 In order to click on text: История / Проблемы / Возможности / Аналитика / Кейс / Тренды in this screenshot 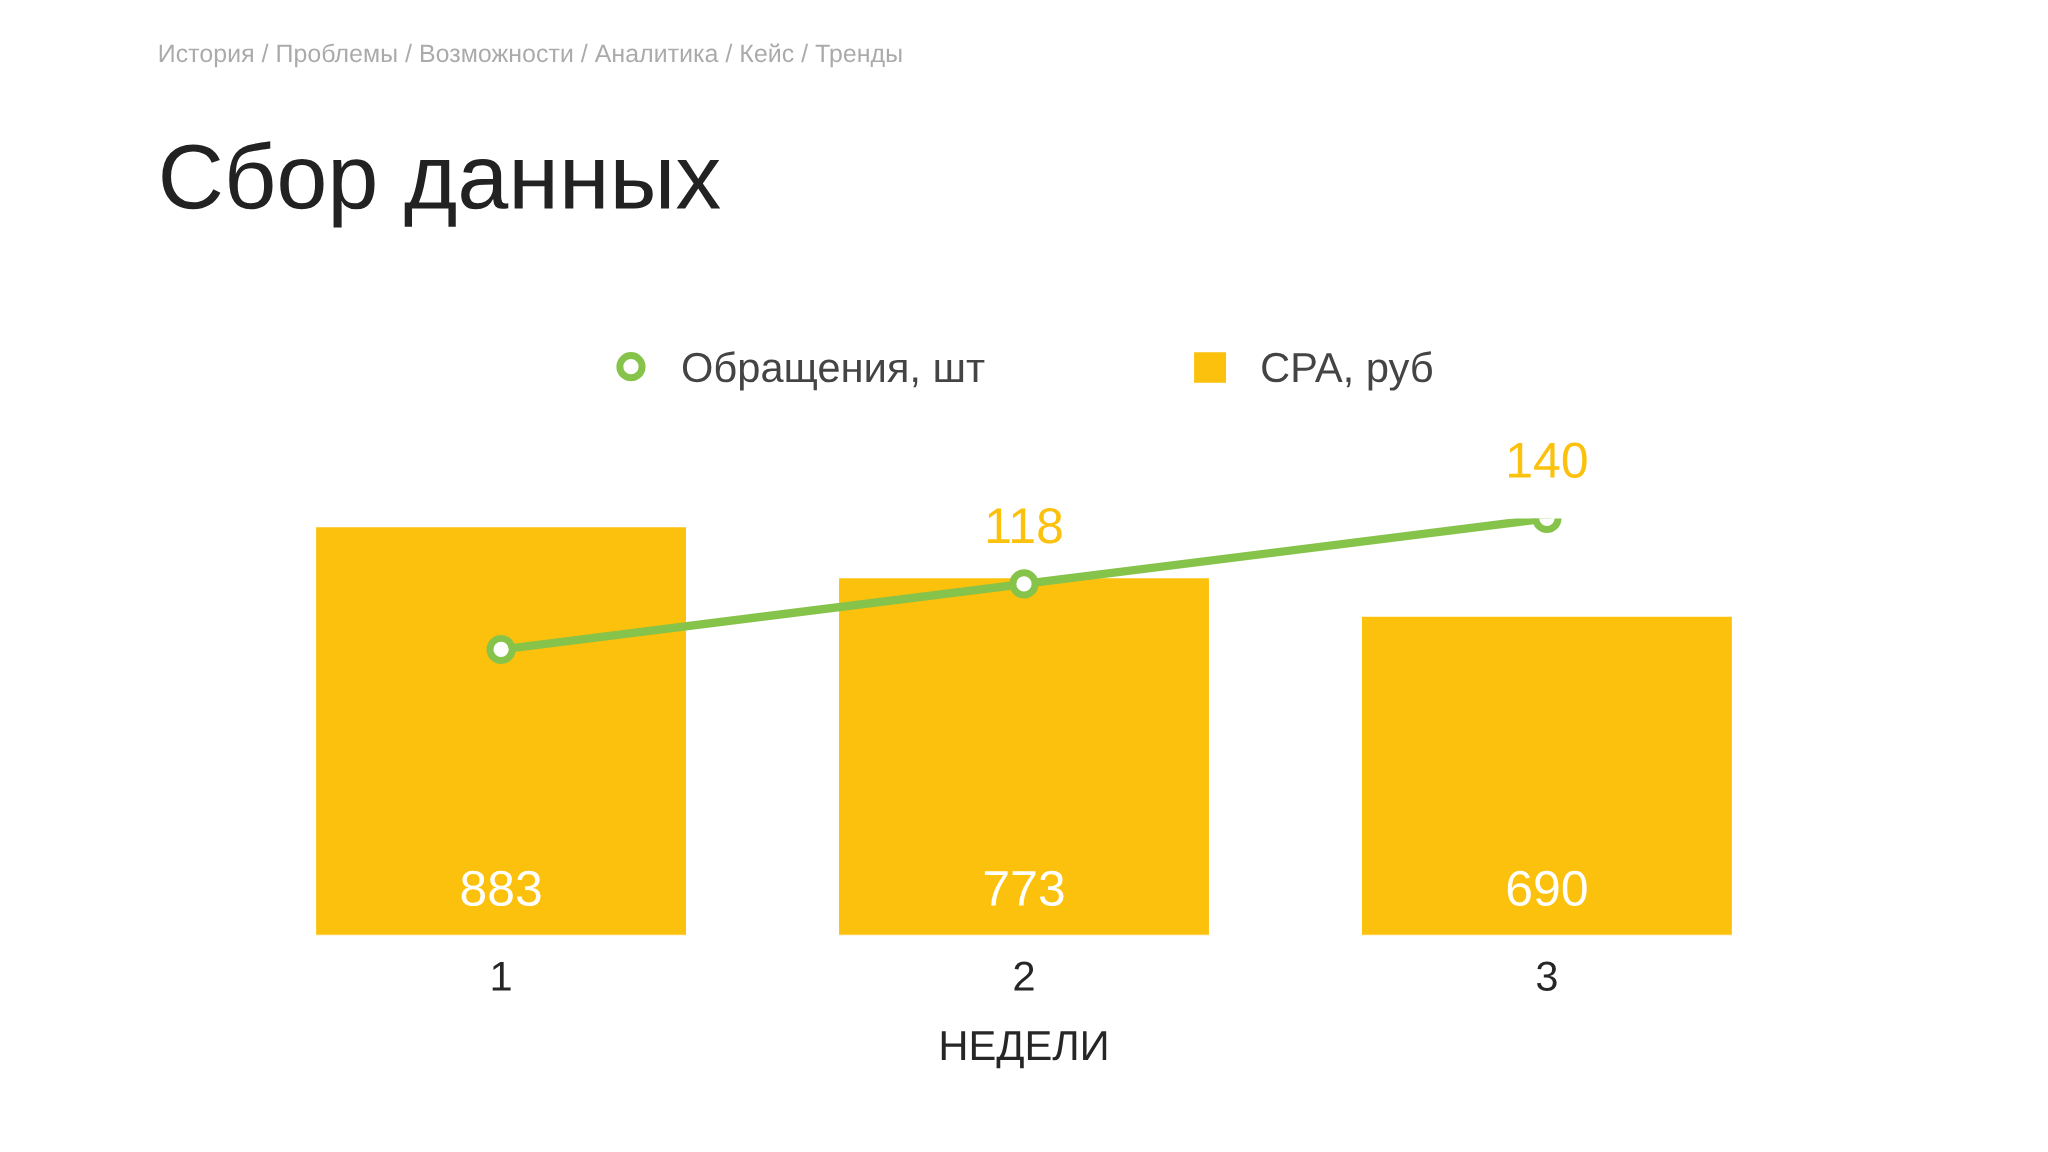, I will do `click(530, 55)`.